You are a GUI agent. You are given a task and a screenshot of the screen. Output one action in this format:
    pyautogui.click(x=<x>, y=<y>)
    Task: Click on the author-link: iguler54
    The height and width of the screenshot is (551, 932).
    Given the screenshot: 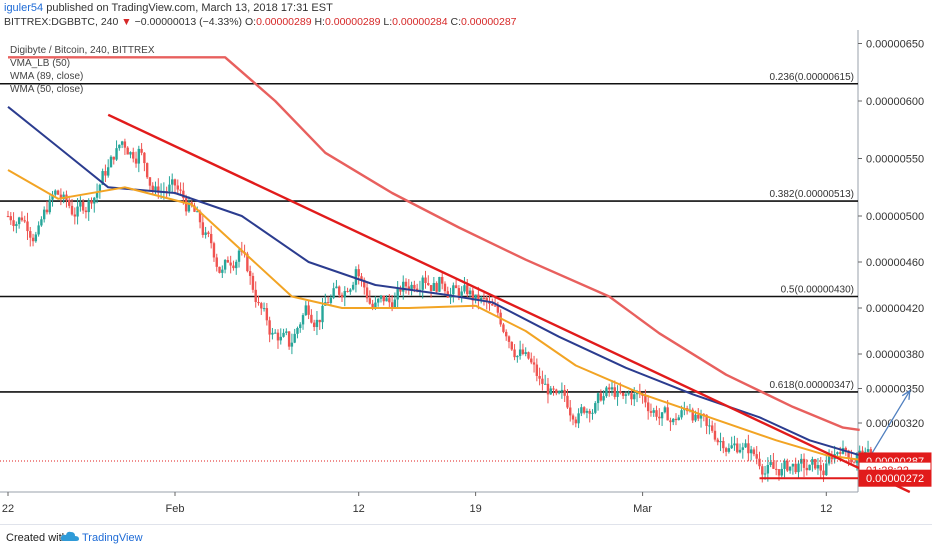 What is the action you would take?
    pyautogui.click(x=24, y=8)
    